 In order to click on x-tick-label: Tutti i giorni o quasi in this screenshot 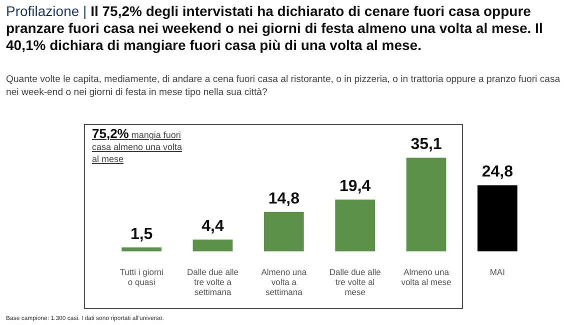, I will do `click(142, 277)`.